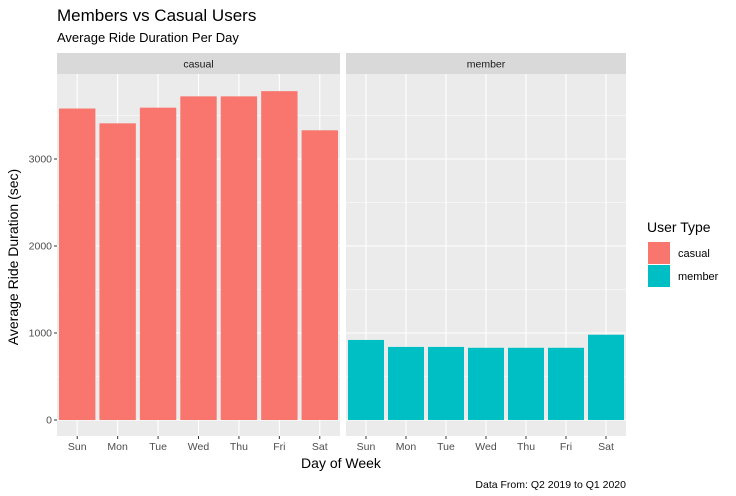 The width and height of the screenshot is (736, 496). Describe the element at coordinates (279, 447) in the screenshot. I see `x-tick-label-casual-fri: Fri` at that location.